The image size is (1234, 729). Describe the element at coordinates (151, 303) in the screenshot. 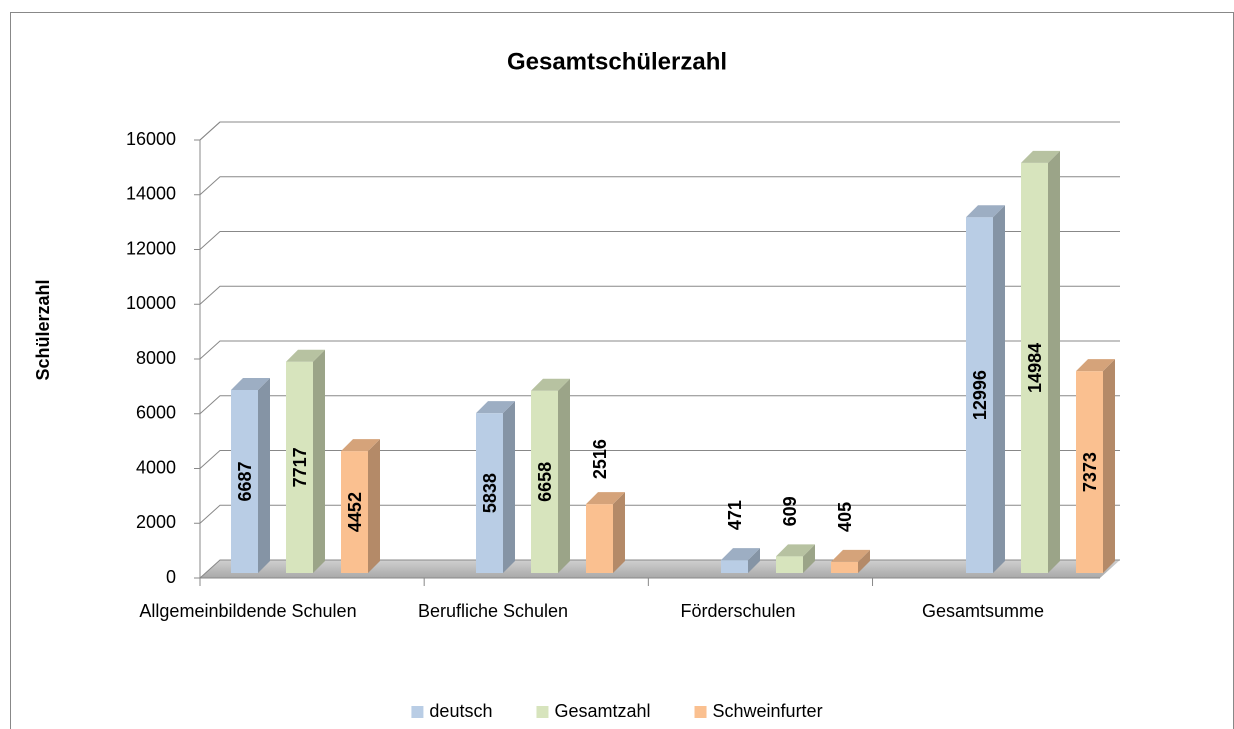

I see `y-tick-label: 10000` at that location.